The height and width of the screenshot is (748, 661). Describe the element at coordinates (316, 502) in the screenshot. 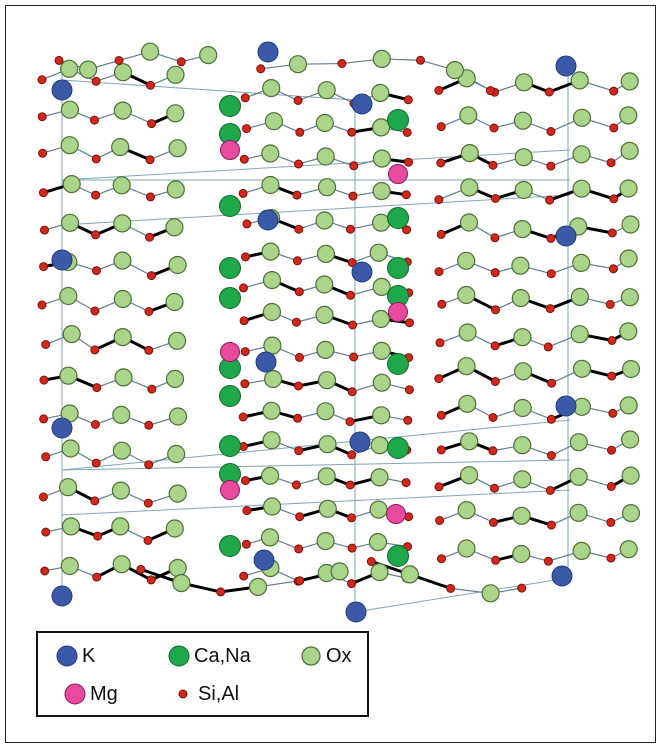

I see `cell-edge` at that location.